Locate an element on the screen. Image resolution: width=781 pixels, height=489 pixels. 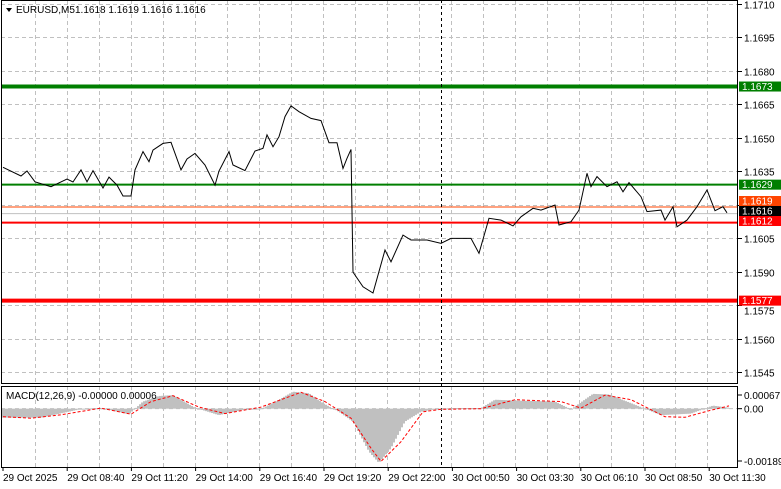
triangle-down-icon is located at coordinates (9, 10).